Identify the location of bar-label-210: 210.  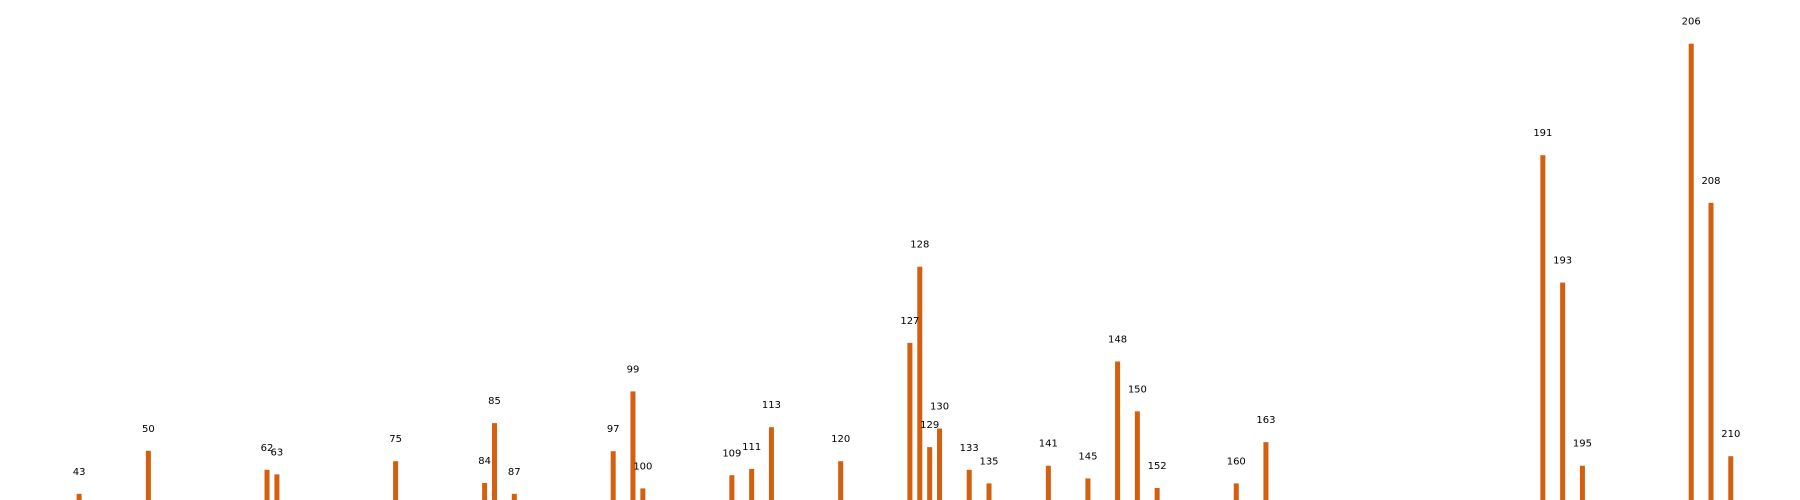
(1730, 434).